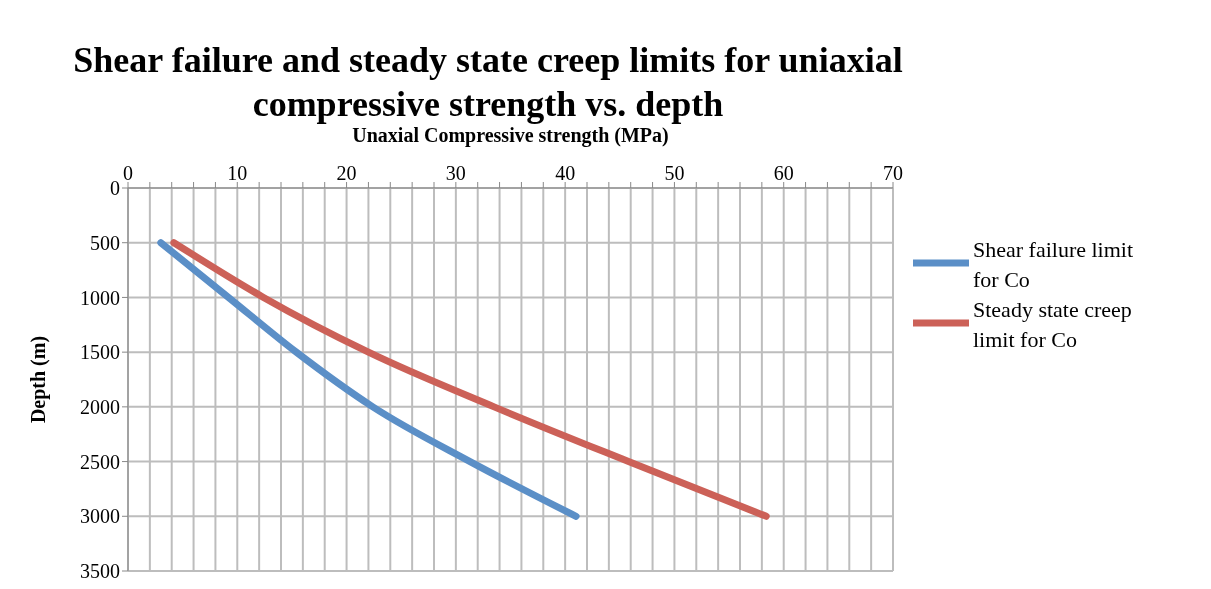 This screenshot has height=589, width=1211. Describe the element at coordinates (100, 516) in the screenshot. I see `y-tick-label: 3000` at that location.